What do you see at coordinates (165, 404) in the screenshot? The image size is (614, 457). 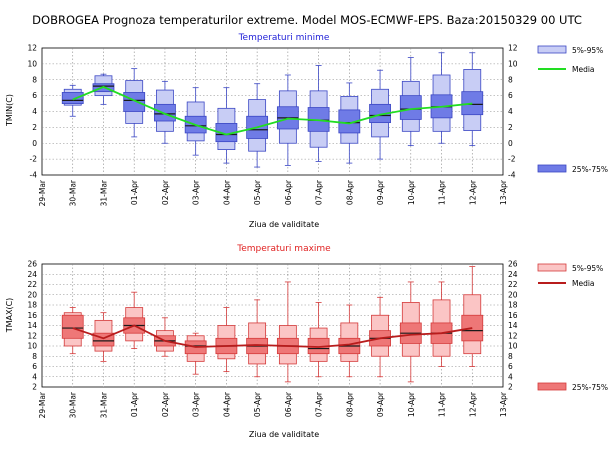 I see `tmax-x-tick-label: 02-Apr` at bounding box center [165, 404].